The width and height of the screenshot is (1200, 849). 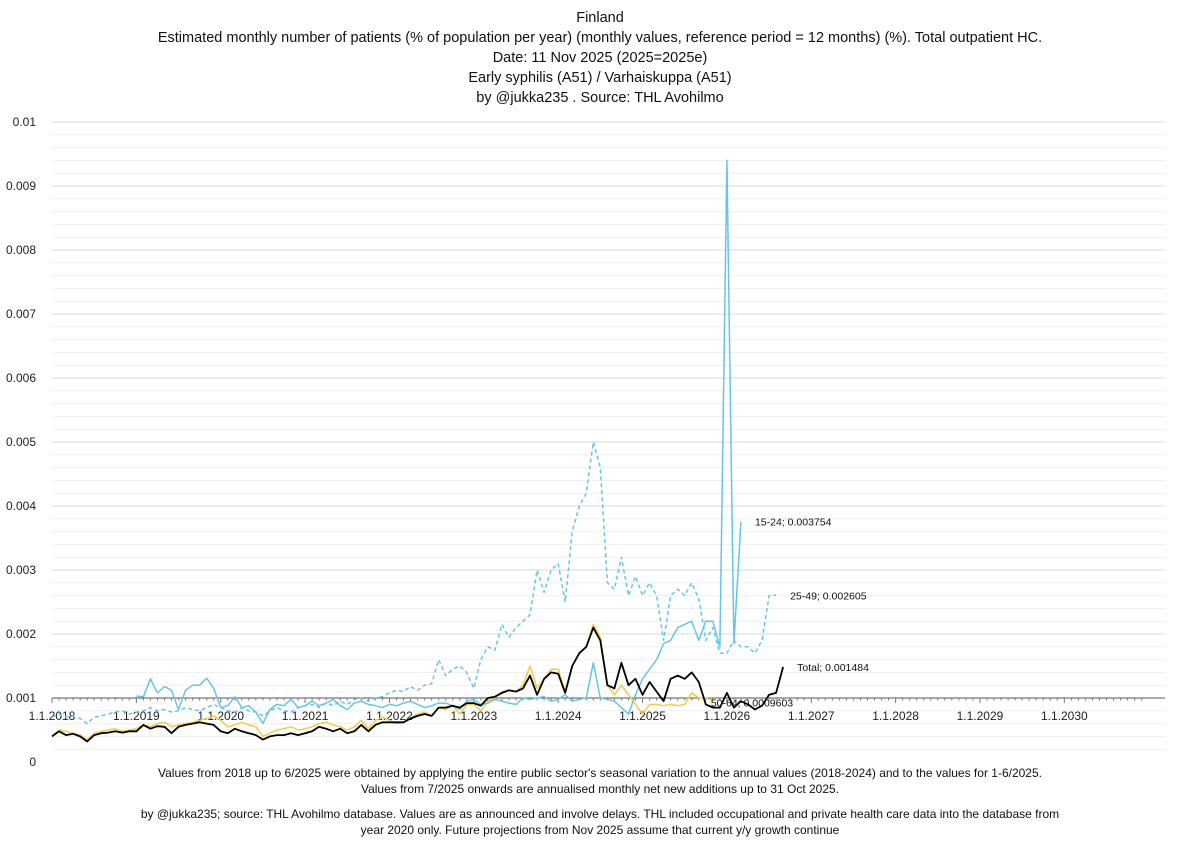 I want to click on y-tick-label: 0.008, so click(x=21, y=250).